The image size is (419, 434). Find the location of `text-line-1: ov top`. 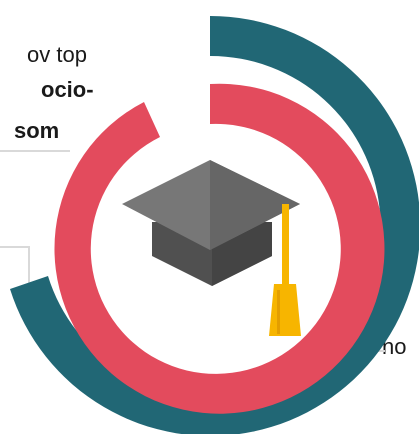

text-line-1: ov top is located at coordinates (57, 54).